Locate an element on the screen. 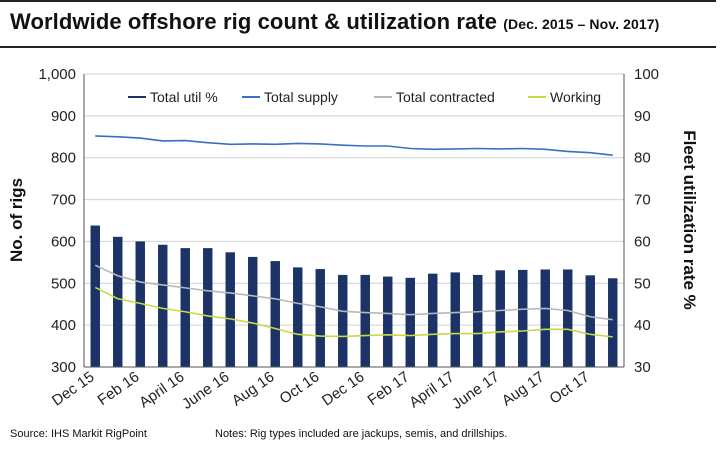  y-tick-label: 500 is located at coordinates (63, 283).